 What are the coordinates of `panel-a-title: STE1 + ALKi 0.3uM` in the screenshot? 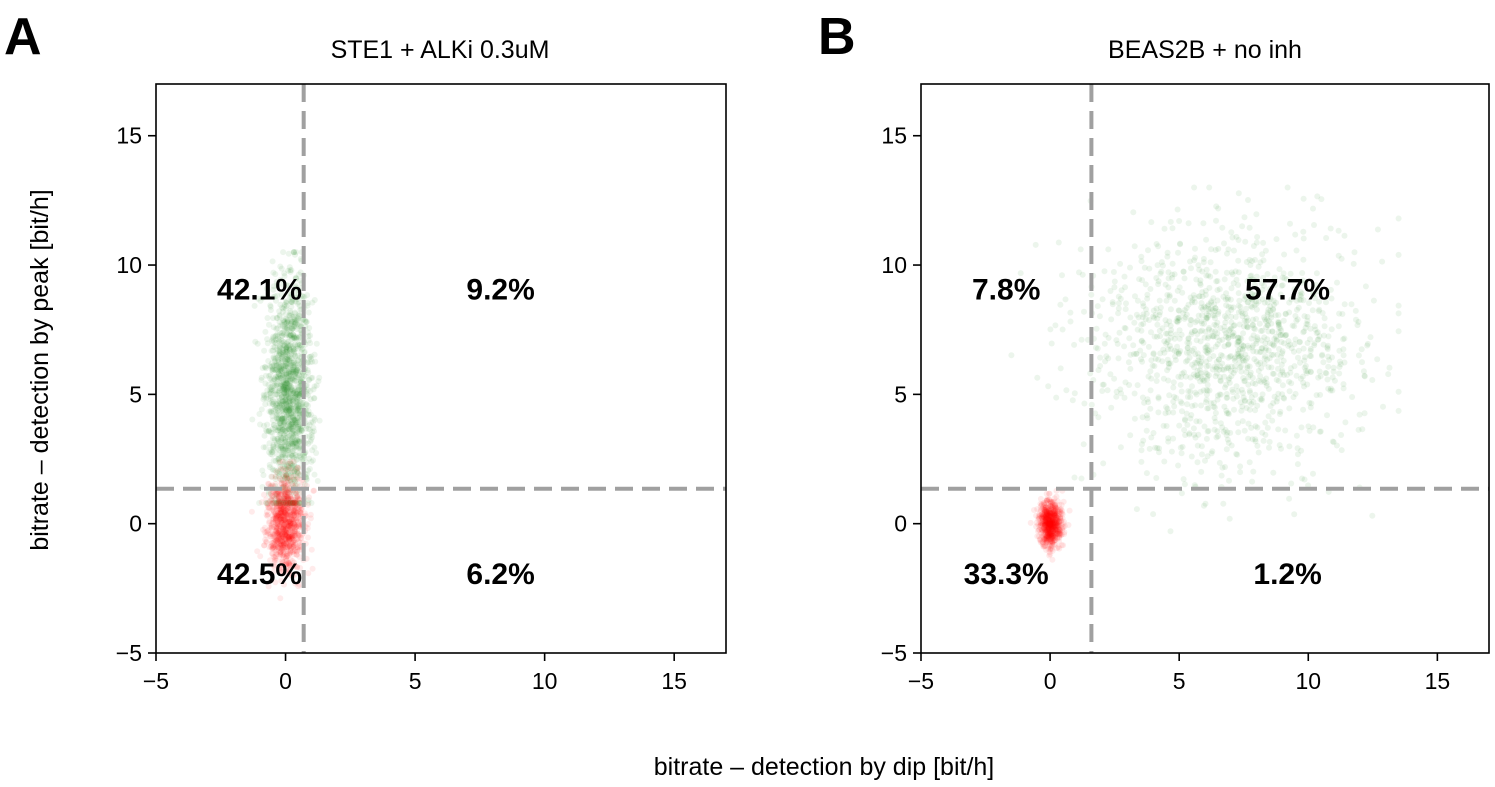 It's located at (440, 50).